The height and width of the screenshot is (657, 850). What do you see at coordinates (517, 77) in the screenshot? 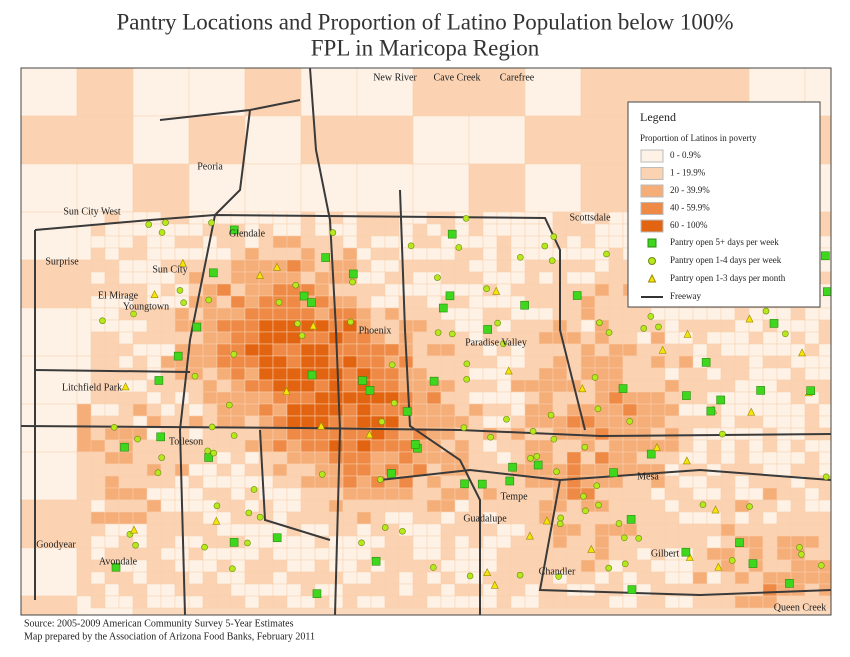
I see `place-label: Carefree` at bounding box center [517, 77].